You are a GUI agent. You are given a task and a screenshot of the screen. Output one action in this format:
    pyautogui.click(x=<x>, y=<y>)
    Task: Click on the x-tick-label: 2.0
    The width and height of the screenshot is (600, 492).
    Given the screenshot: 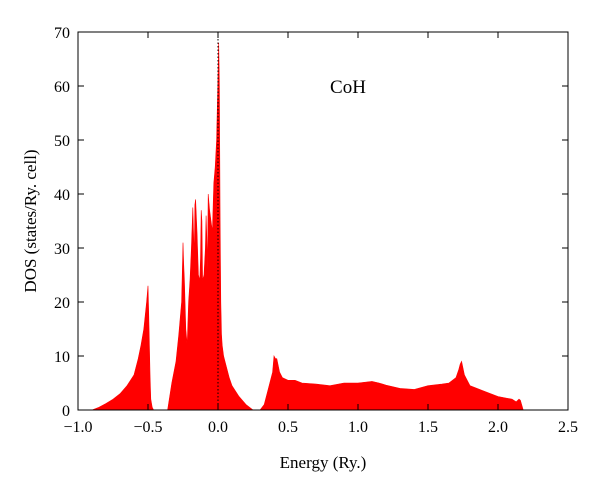 What is the action you would take?
    pyautogui.click(x=498, y=427)
    